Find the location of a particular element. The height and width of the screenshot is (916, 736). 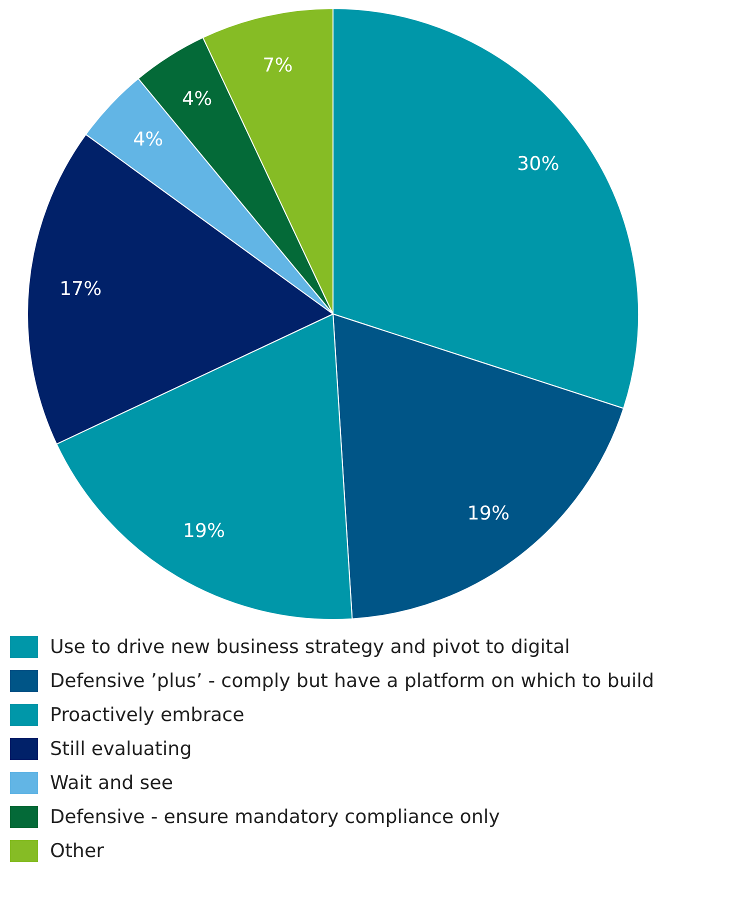

legend-label: Other is located at coordinates (77, 851).